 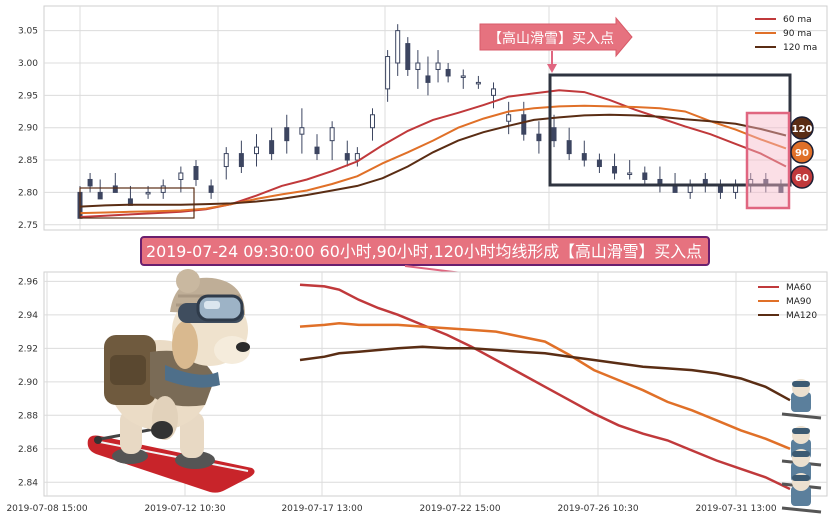 What do you see at coordinates (768, 160) in the screenshot?
I see `convergence-box` at bounding box center [768, 160].